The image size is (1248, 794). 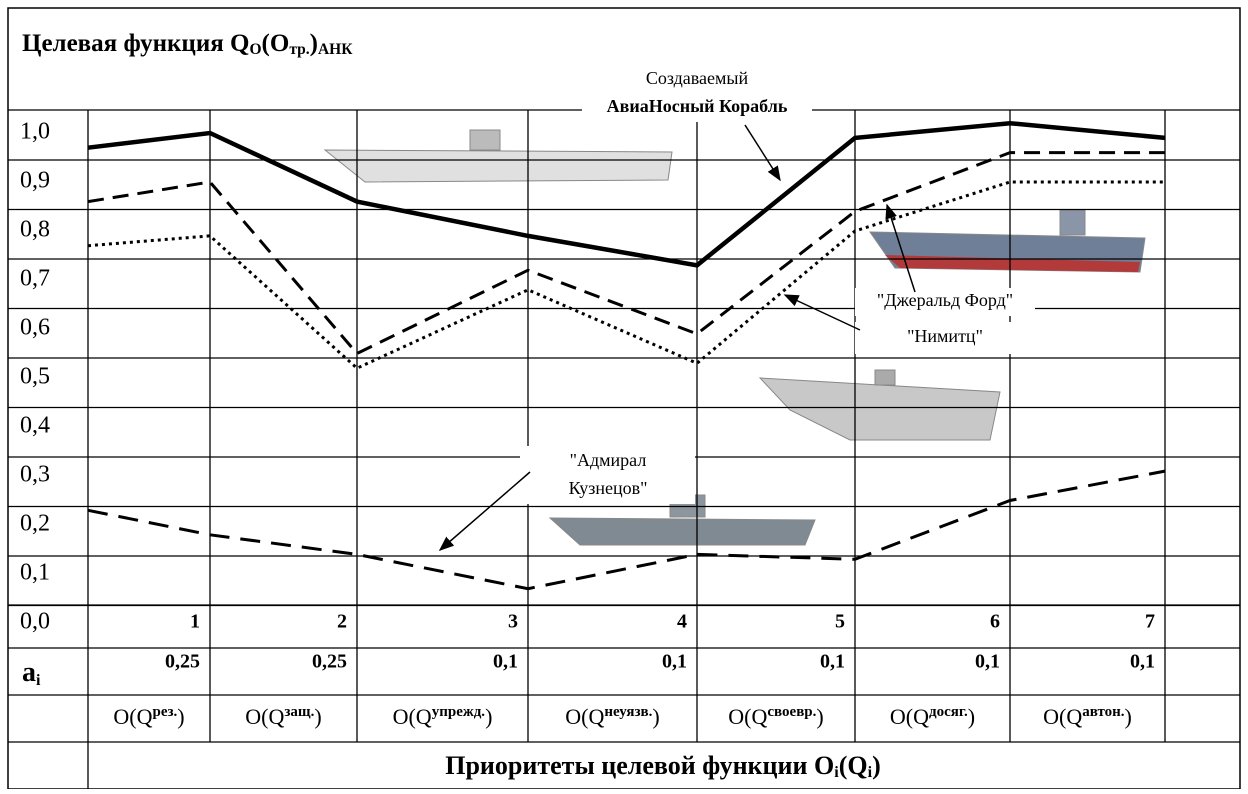 I want to click on chart-title: Целевая функция QO(Oтр.)АНК, so click(x=187, y=44).